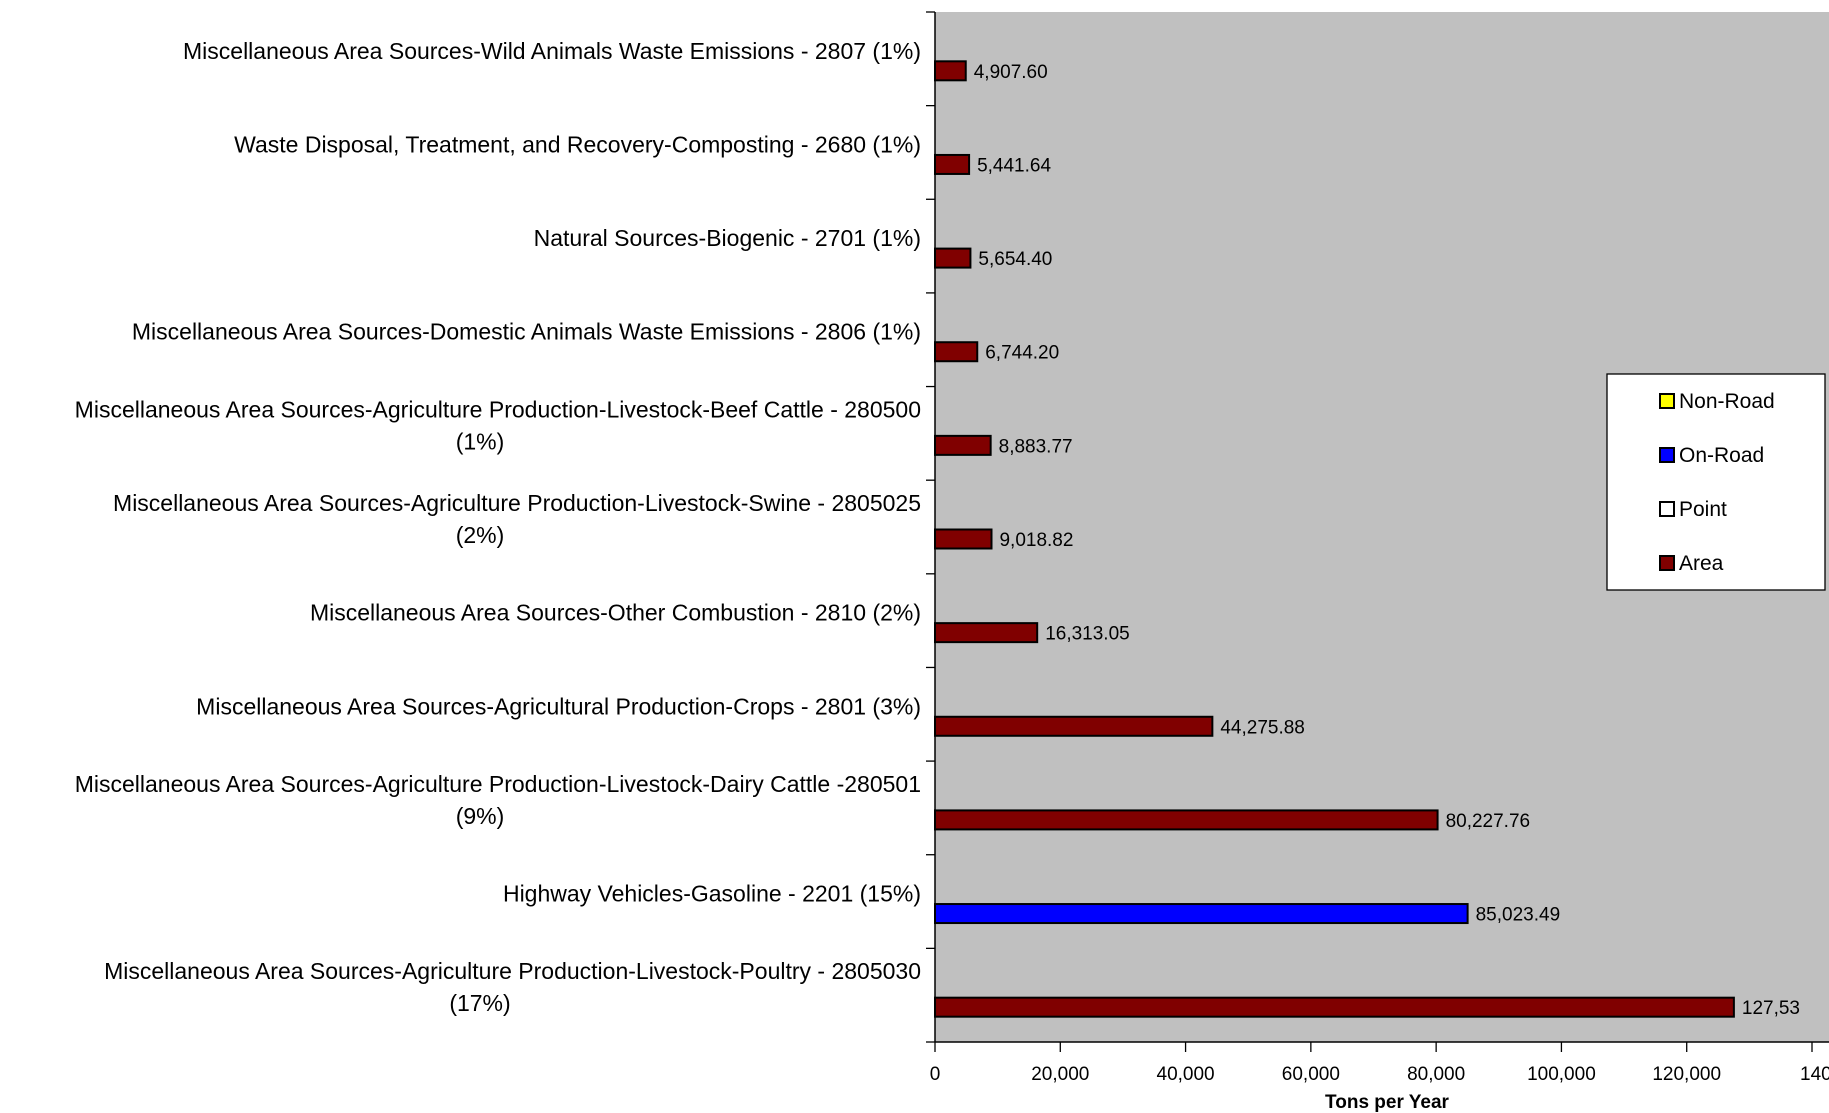 The width and height of the screenshot is (1829, 1113). What do you see at coordinates (1036, 446) in the screenshot?
I see `data-label: 8,883.77` at bounding box center [1036, 446].